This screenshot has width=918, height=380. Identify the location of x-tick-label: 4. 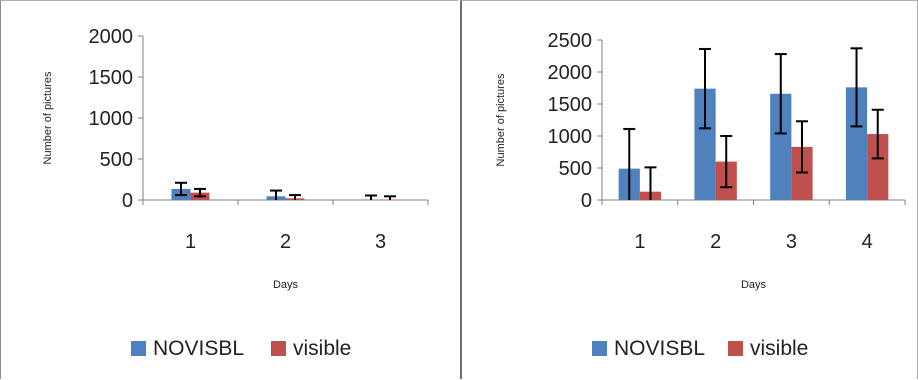
(867, 242).